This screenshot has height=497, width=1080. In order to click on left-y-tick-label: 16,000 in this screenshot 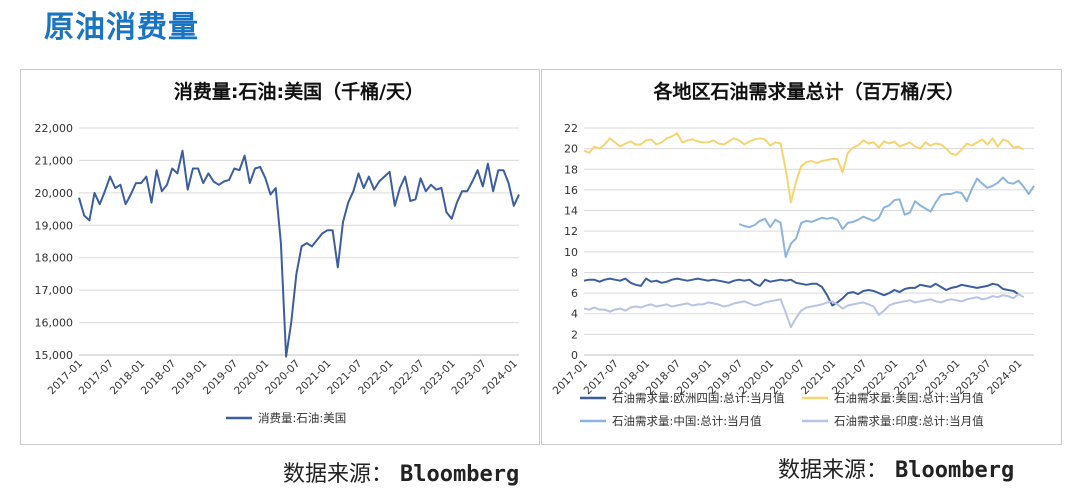, I will do `click(54, 323)`.